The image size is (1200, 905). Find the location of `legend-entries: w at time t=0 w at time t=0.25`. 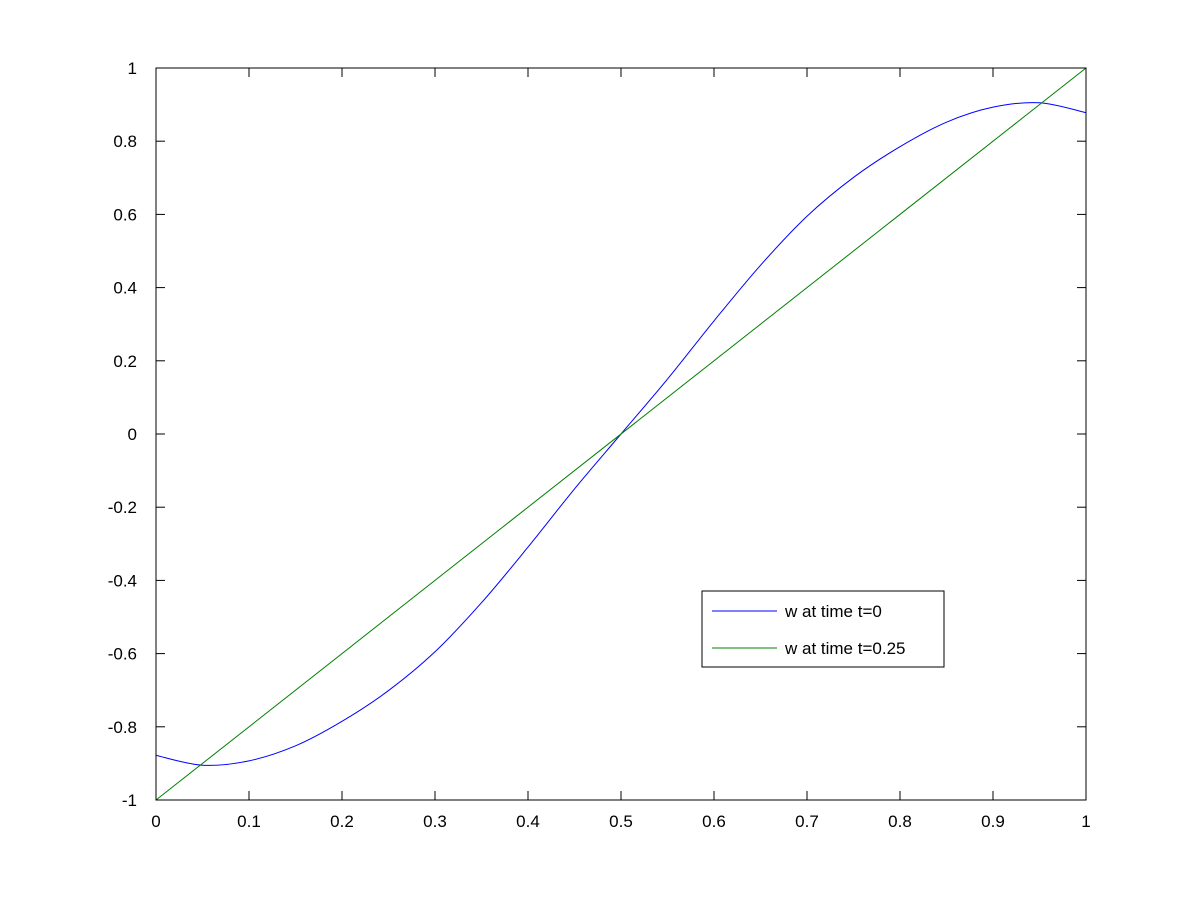

legend-entries: w at time t=0 w at time t=0.25 is located at coordinates (808, 630).